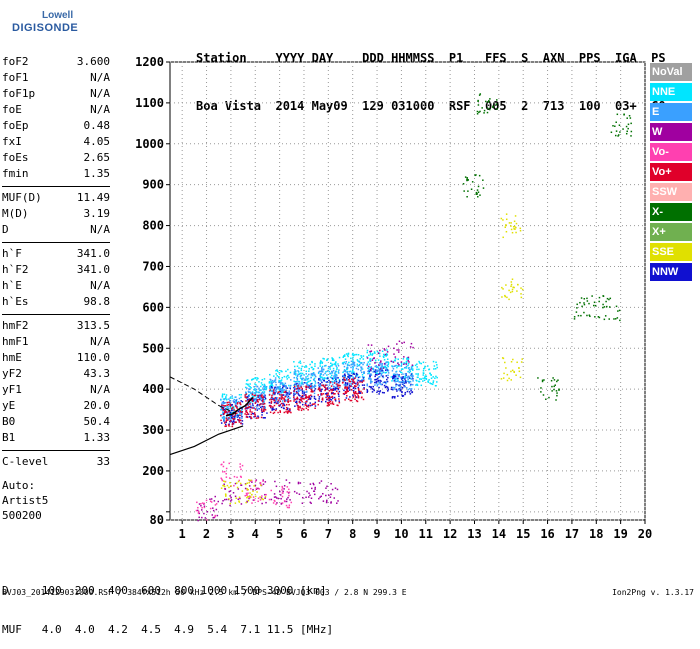 The image size is (700, 649). I want to click on y-tick-label: 1000, so click(149, 144).